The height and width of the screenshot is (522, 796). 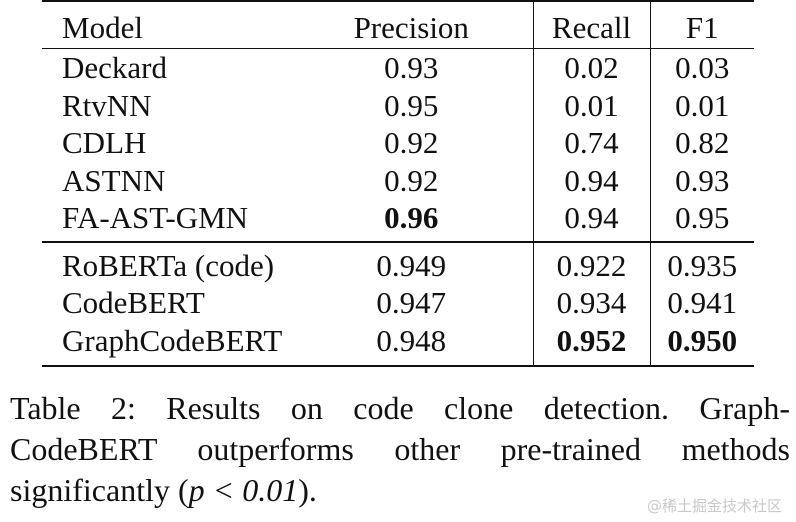 I want to click on header-precision: Precision, so click(x=411, y=27).